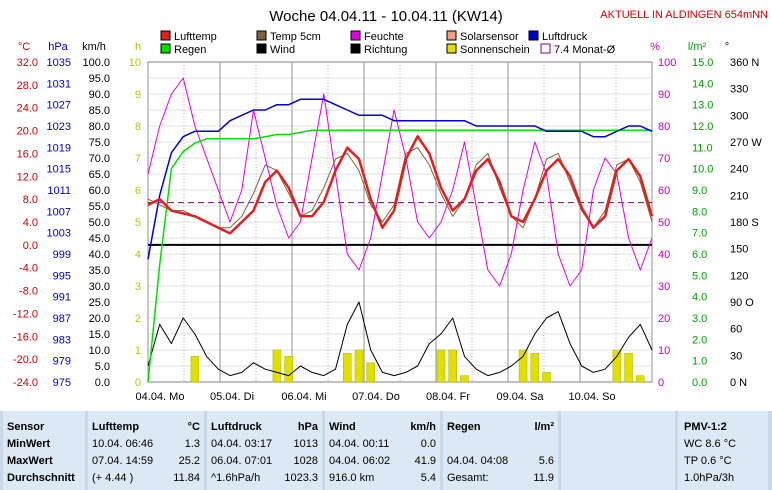 The width and height of the screenshot is (772, 490). I want to click on max-label: MaxWert, so click(30, 461).